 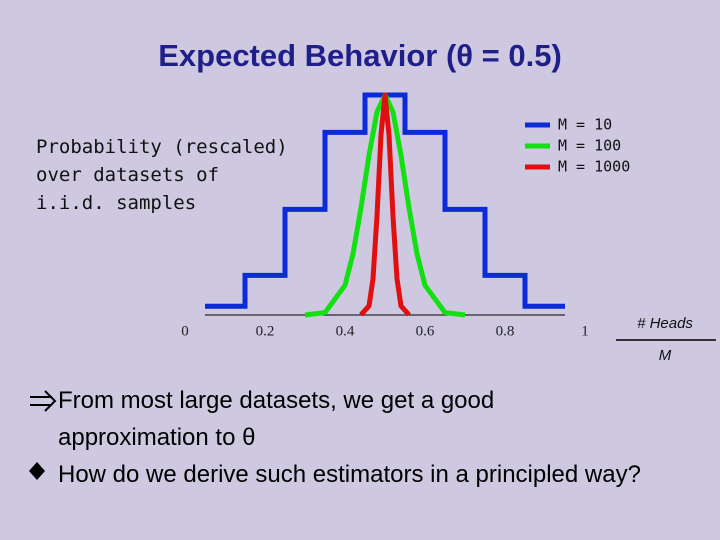 I want to click on x-tick-label: 0.8, so click(x=505, y=331).